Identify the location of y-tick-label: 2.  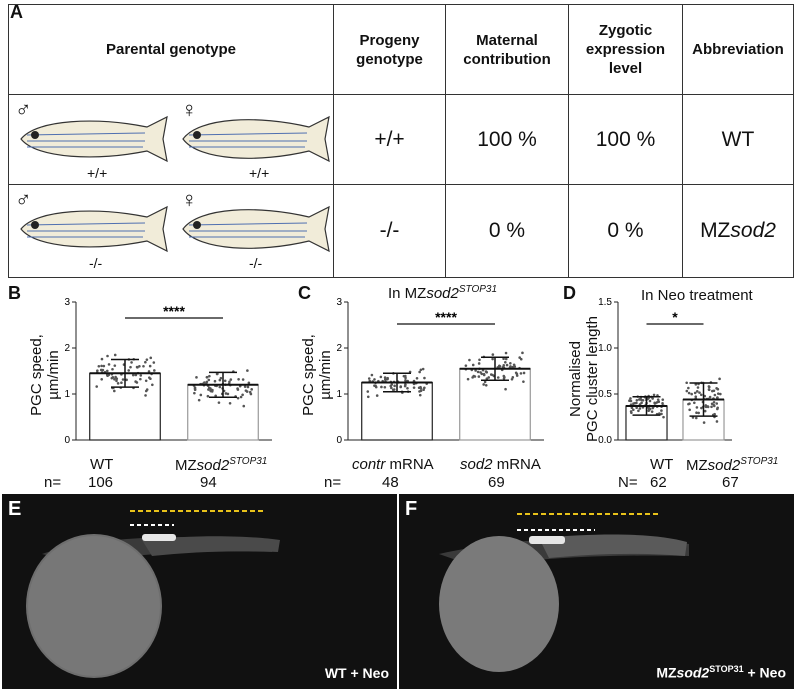
(67, 348).